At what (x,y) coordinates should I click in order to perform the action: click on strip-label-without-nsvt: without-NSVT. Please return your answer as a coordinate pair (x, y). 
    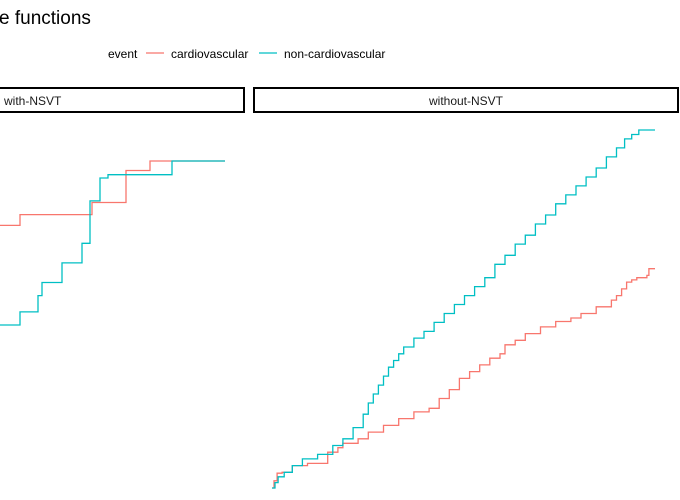
    Looking at the image, I should click on (466, 101).